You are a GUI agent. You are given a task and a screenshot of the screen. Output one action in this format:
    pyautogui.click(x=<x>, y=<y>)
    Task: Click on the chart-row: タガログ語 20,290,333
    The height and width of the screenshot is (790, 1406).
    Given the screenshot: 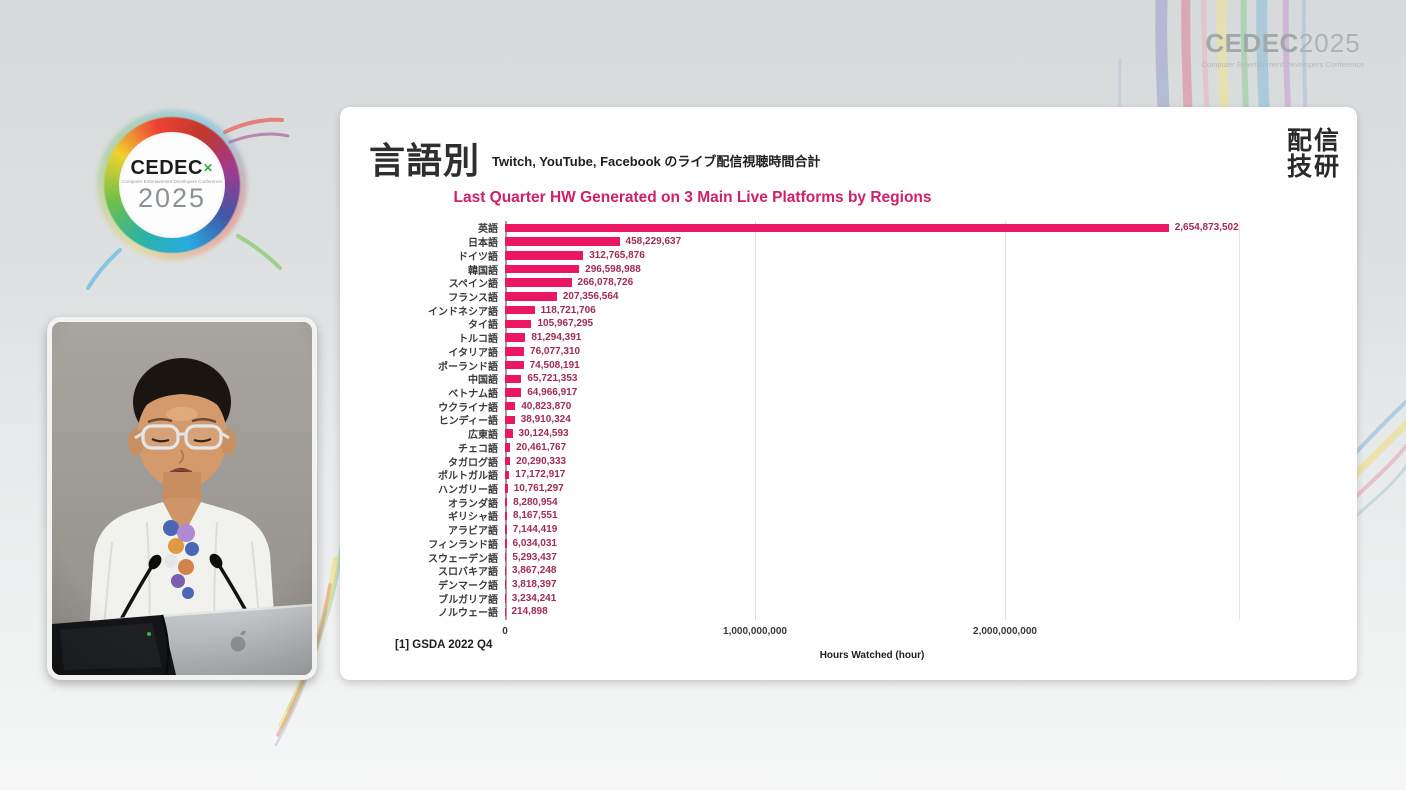 What is the action you would take?
    pyautogui.click(x=840, y=461)
    